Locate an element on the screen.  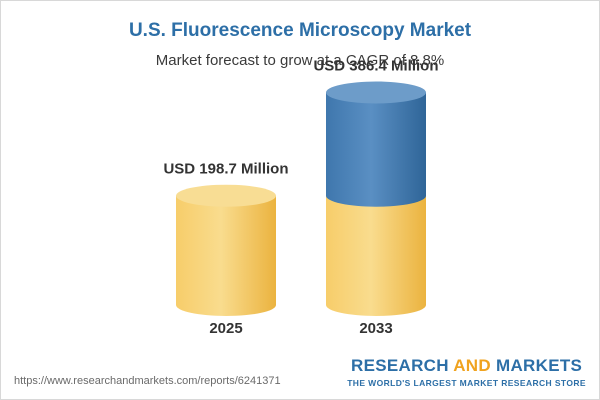
chart-title: U.S. Fluorescence Microscopy Market is located at coordinates (300, 30).